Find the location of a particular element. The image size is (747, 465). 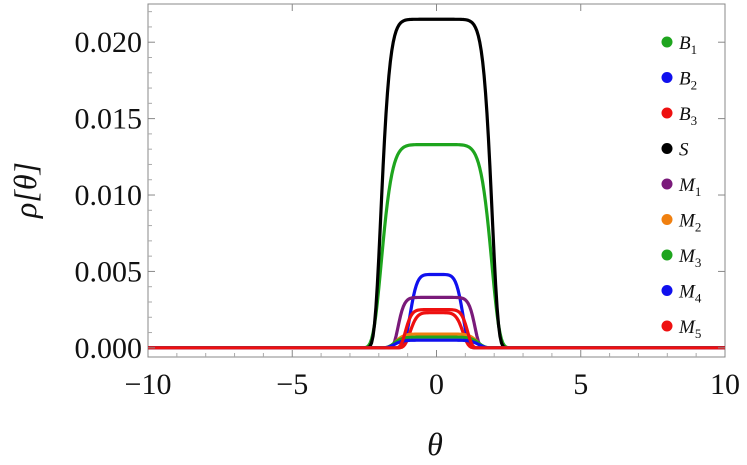

legend-label: M3 is located at coordinates (689, 258).